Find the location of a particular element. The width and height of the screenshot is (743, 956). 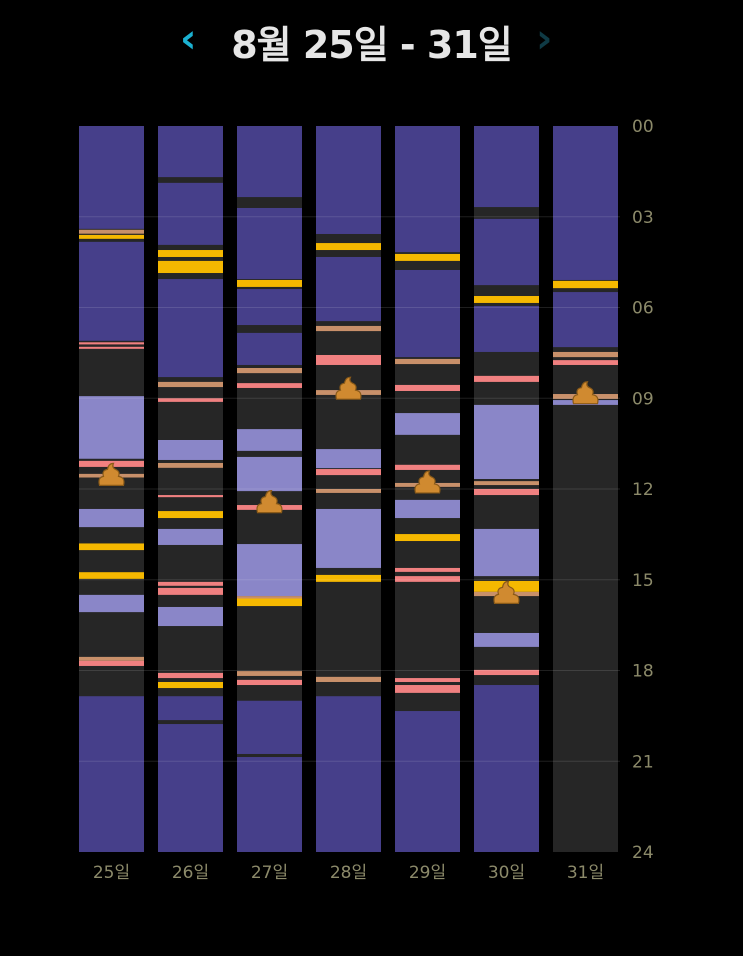

x-tick-label: 27일 is located at coordinates (269, 873).